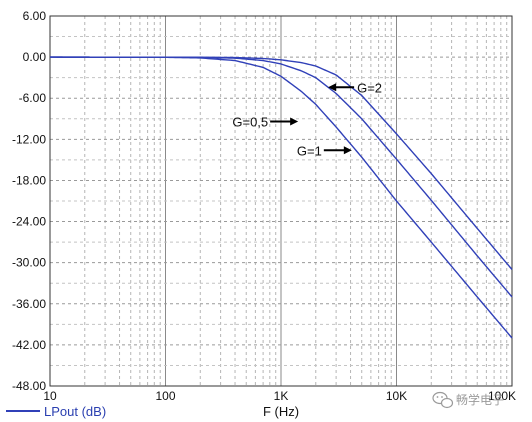 The height and width of the screenshot is (422, 532). Describe the element at coordinates (281, 396) in the screenshot. I see `x-tick-label: 1K` at that location.